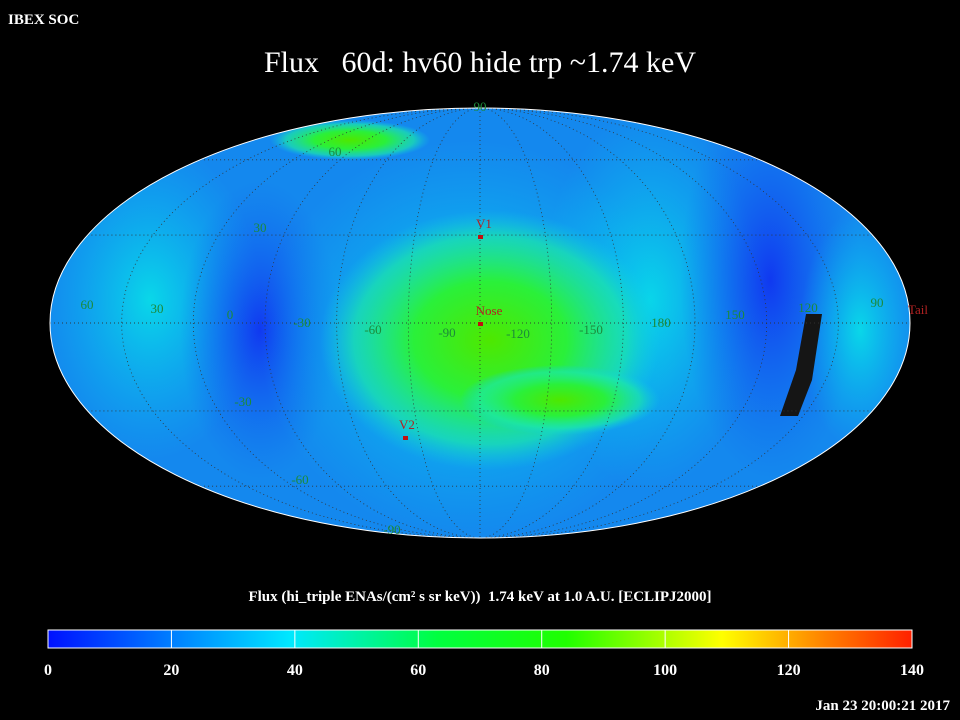 The image size is (960, 720). What do you see at coordinates (877, 302) in the screenshot?
I see `lon-label: 90` at bounding box center [877, 302].